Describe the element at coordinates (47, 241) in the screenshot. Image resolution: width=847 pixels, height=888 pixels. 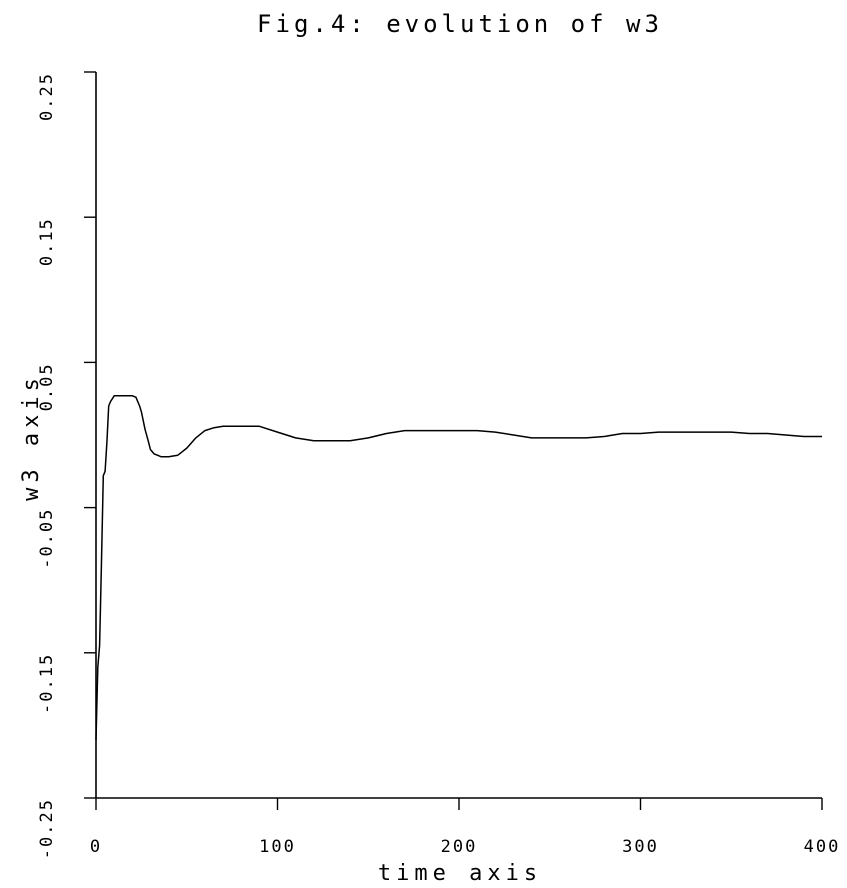
I see `y-tick-label: 0.15` at that location.